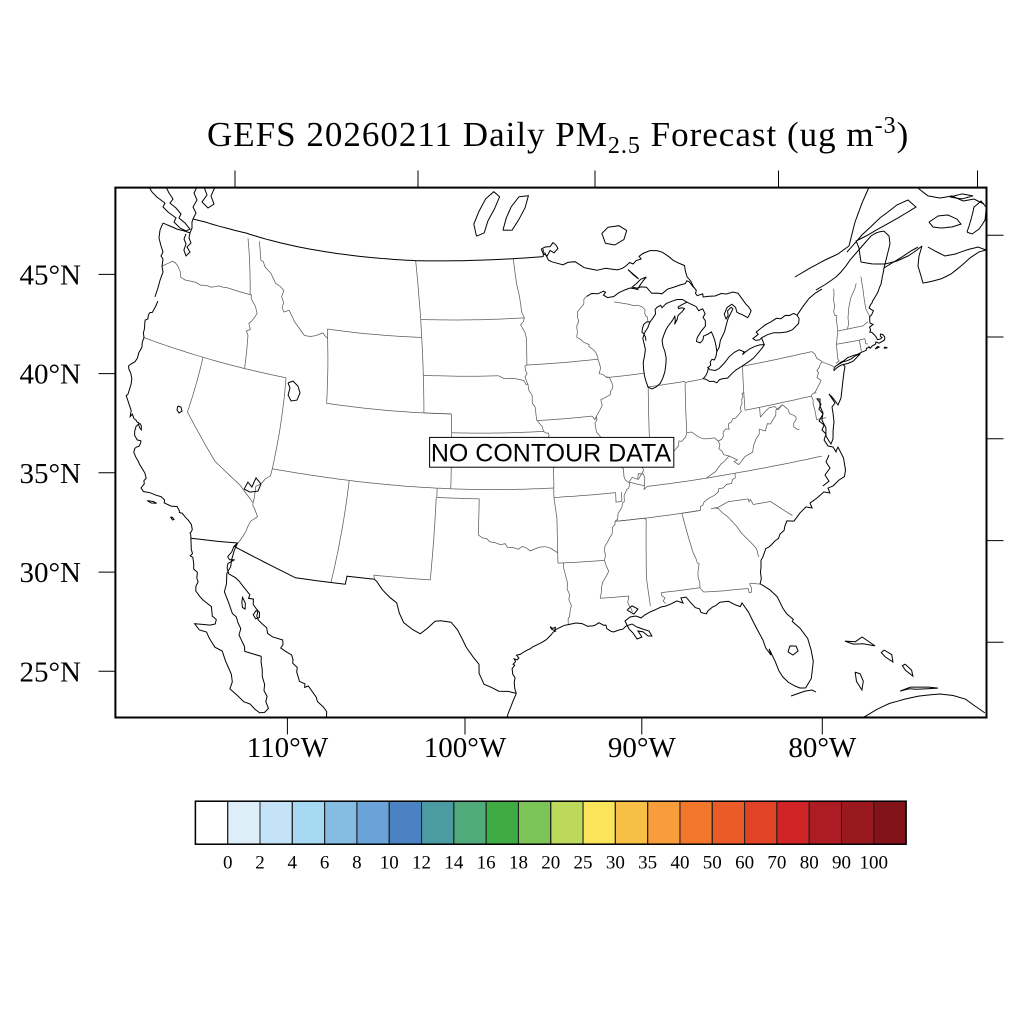  What do you see at coordinates (776, 863) in the screenshot?
I see `svg-text: 70` at bounding box center [776, 863].